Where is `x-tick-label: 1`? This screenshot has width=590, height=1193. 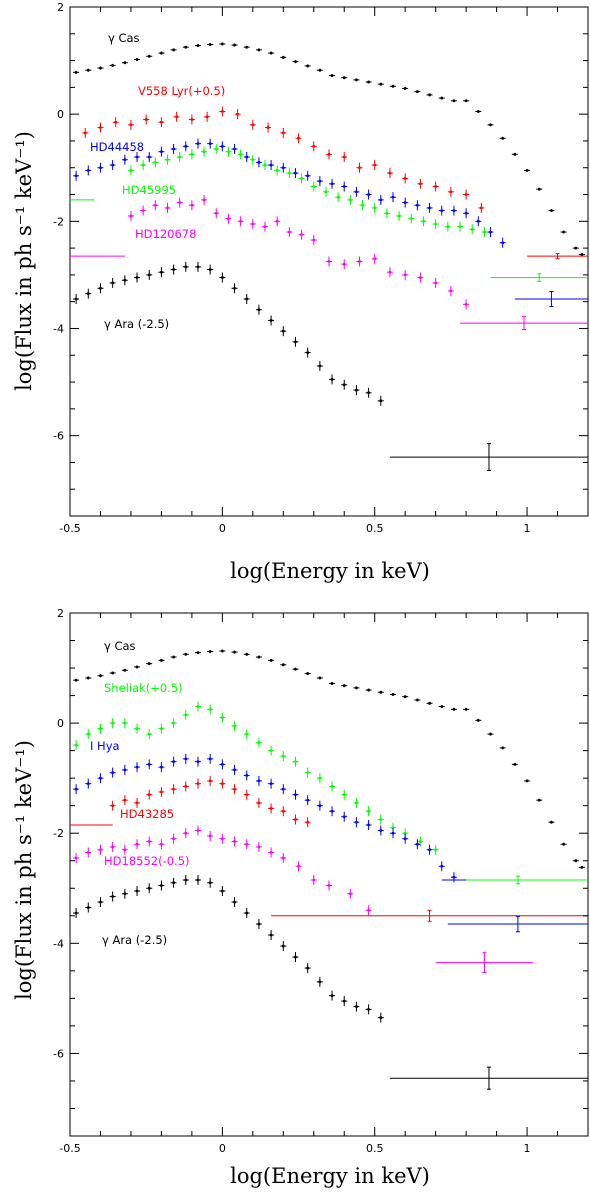 x-tick-label: 1 is located at coordinates (527, 528).